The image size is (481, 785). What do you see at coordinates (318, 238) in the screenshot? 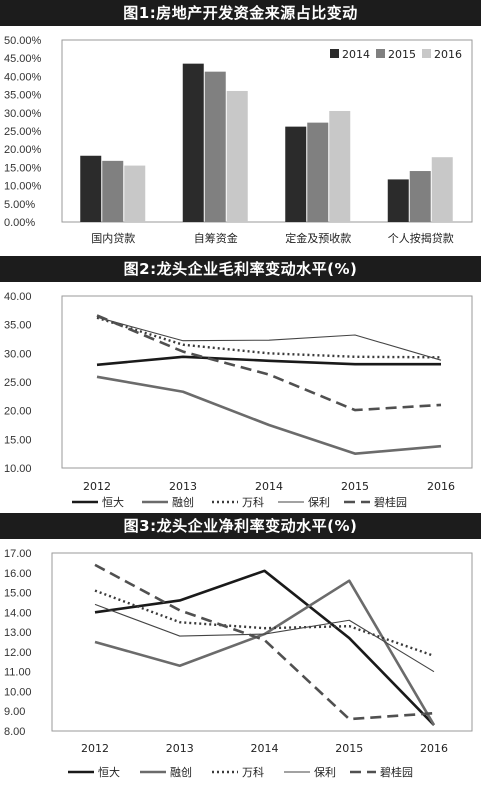
I see `x-tick-label: 定金及预收款` at bounding box center [318, 238].